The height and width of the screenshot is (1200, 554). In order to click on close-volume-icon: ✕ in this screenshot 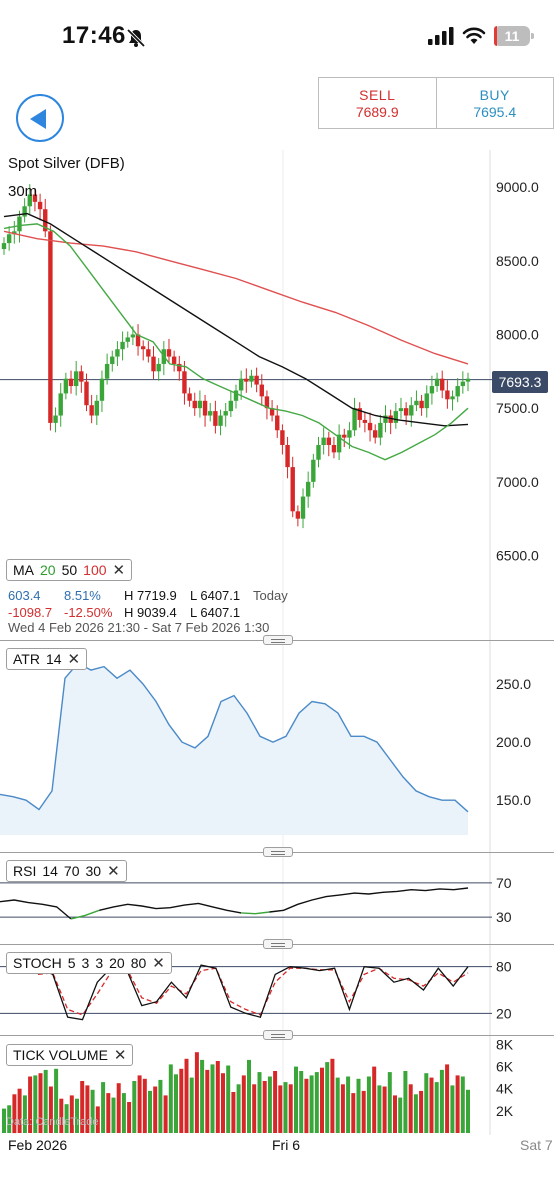, I will do `click(120, 1055)`.